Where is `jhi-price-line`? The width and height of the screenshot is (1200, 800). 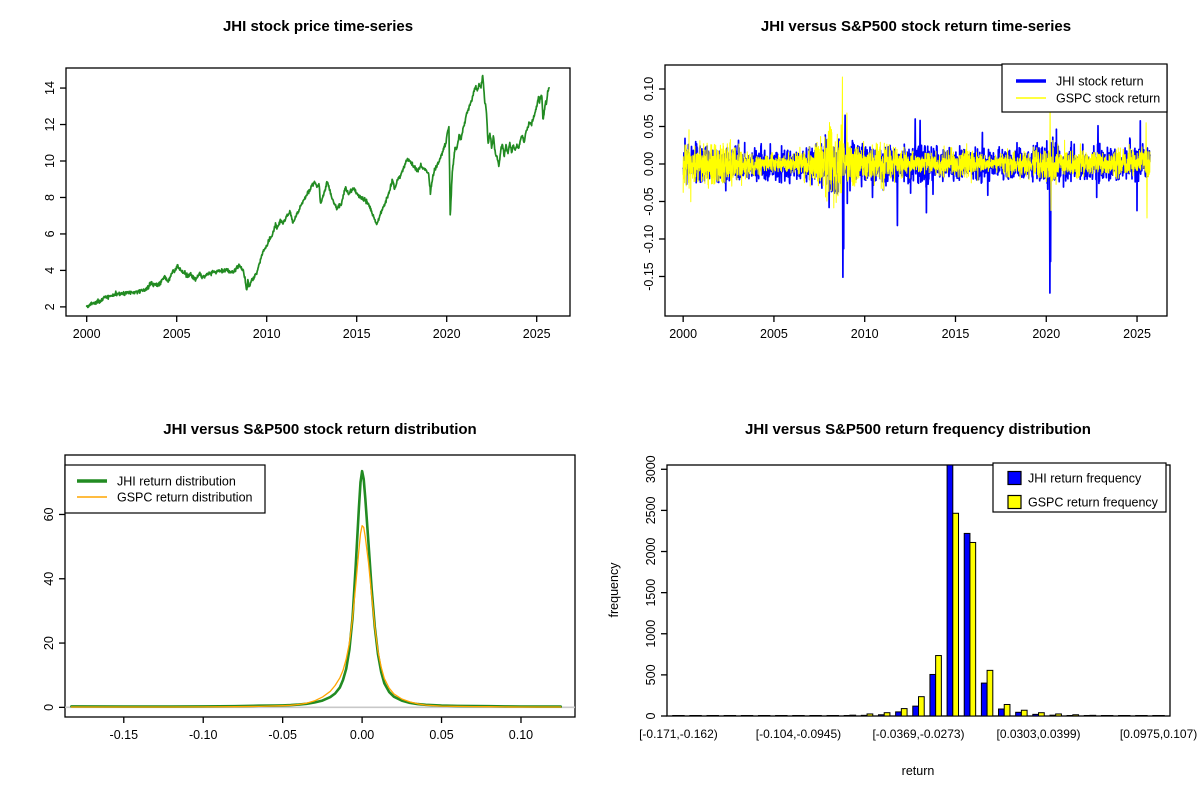
jhi-price-line is located at coordinates (317, 191).